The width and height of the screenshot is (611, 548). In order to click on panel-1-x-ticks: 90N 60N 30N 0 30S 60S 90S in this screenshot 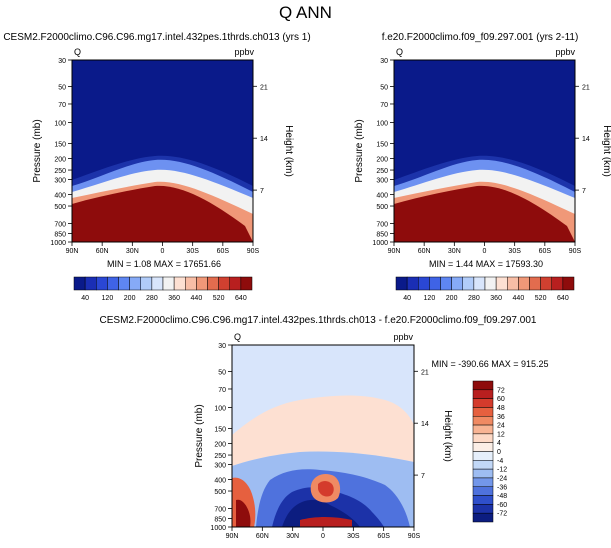, I will do `click(163, 248)`.